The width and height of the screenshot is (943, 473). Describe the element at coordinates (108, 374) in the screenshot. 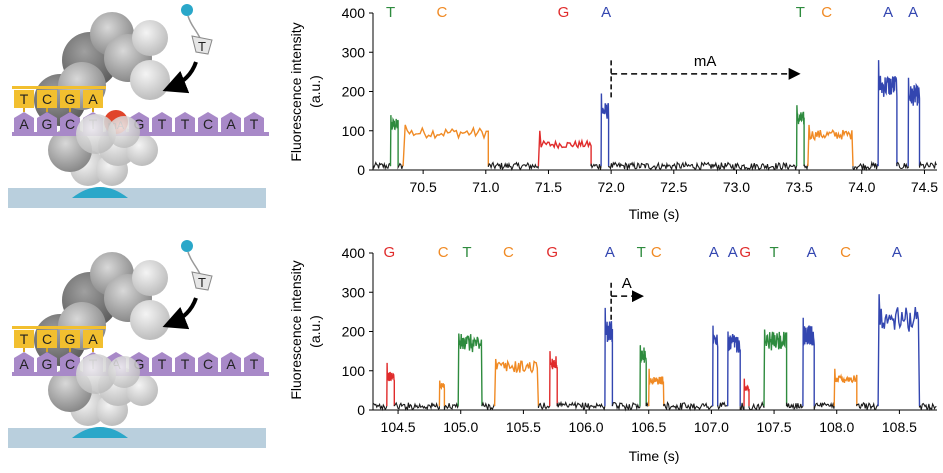

I see `polymerase-front` at that location.